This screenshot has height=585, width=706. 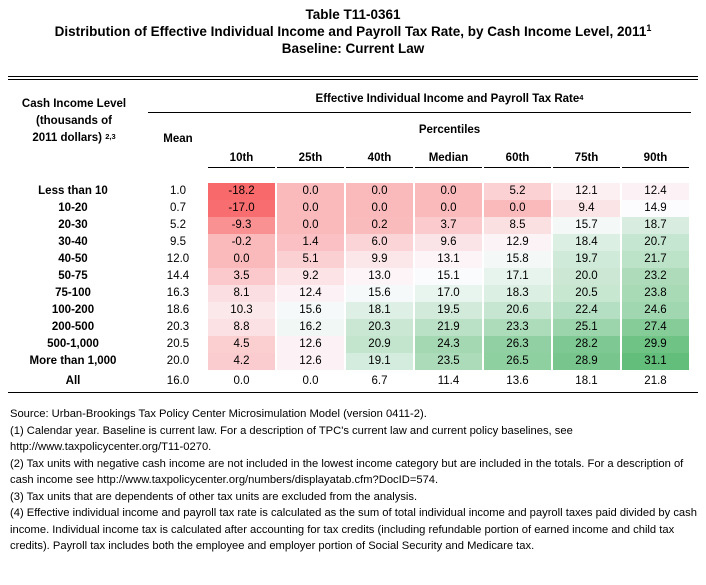 I want to click on percentile-cell: 5.1, so click(x=310, y=259).